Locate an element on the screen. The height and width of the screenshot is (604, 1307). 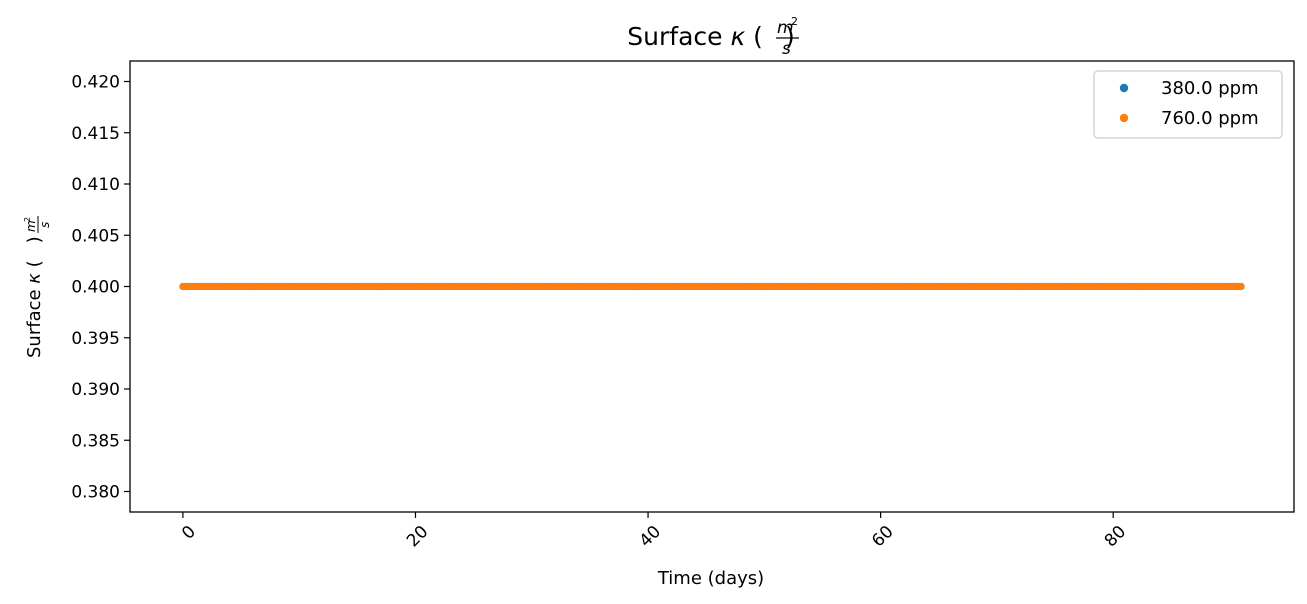
series-760-0-ppm is located at coordinates (712, 286).